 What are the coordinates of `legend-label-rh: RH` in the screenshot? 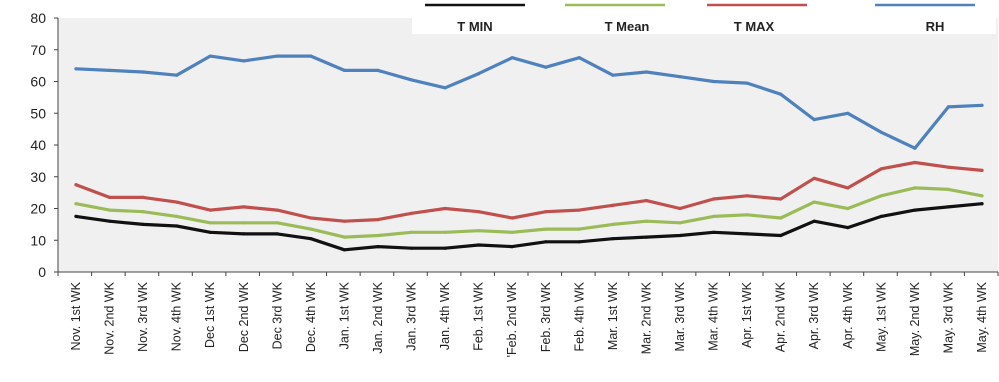 It's located at (935, 26).